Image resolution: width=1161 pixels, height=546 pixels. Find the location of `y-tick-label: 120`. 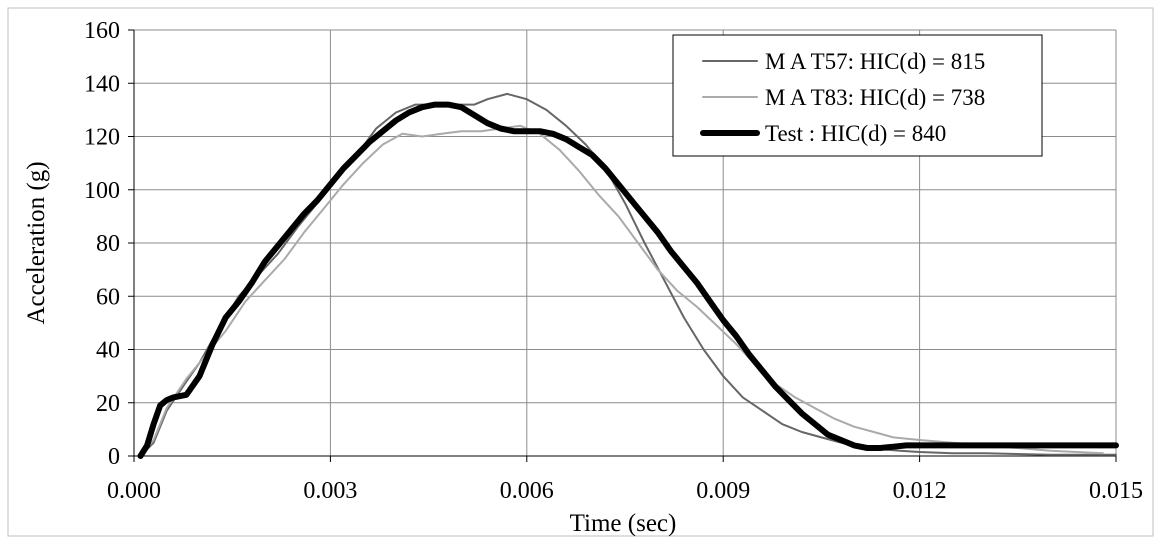

y-tick-label: 120 is located at coordinates (102, 138).